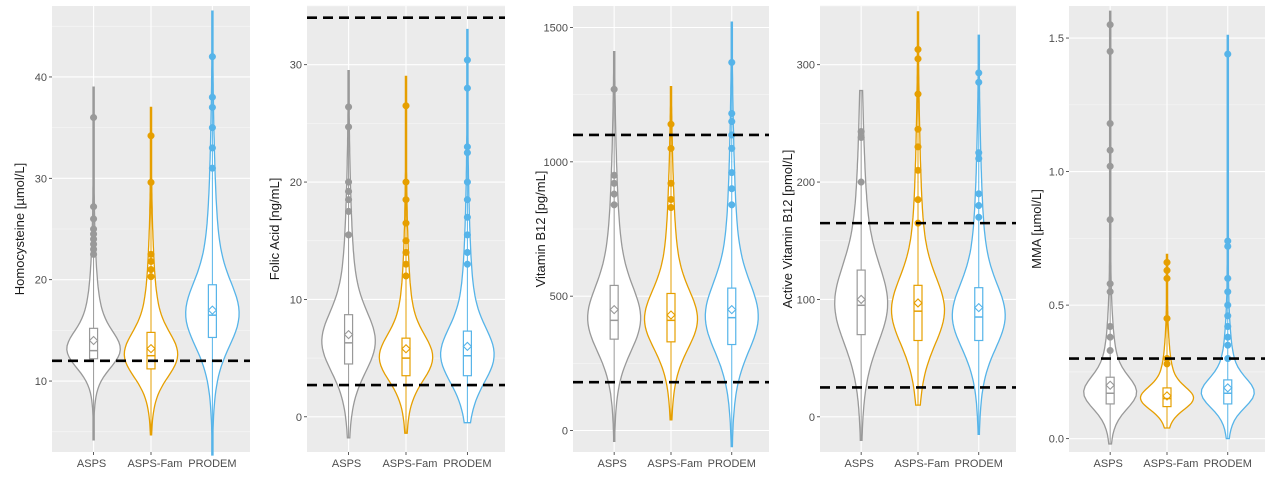  Describe the element at coordinates (787, 229) in the screenshot. I see `y-axis-label: Active Vitamin B12 [pmol/L]` at that location.